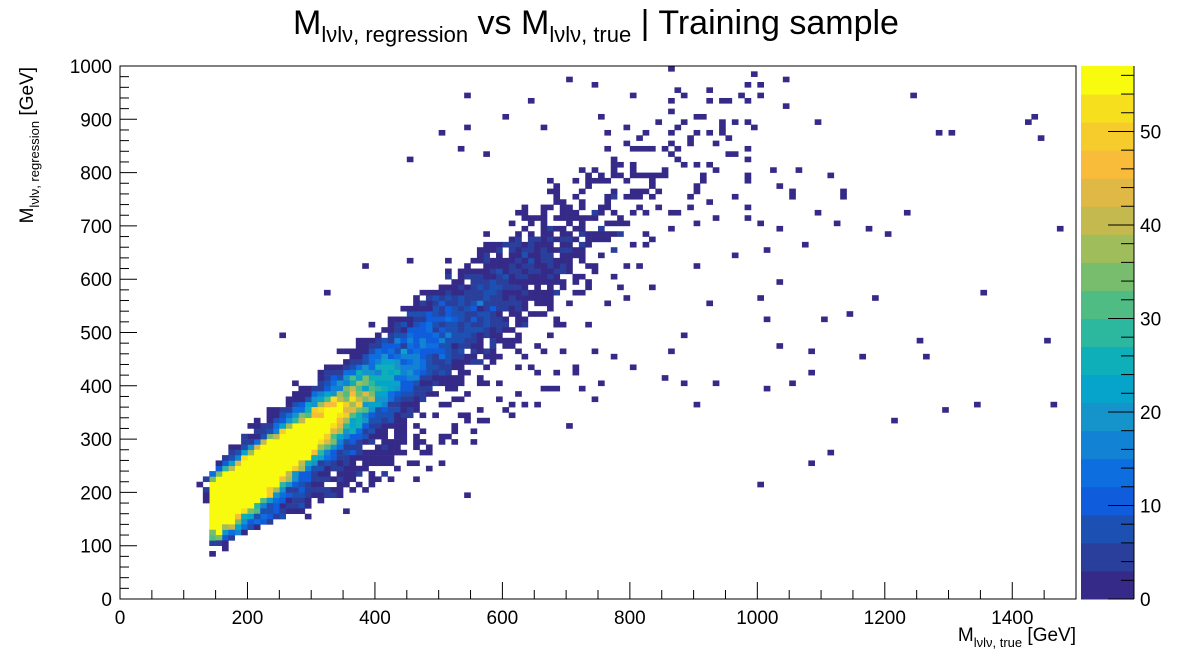  Describe the element at coordinates (1012, 618) in the screenshot. I see `x-tick-label: 1400` at that location.